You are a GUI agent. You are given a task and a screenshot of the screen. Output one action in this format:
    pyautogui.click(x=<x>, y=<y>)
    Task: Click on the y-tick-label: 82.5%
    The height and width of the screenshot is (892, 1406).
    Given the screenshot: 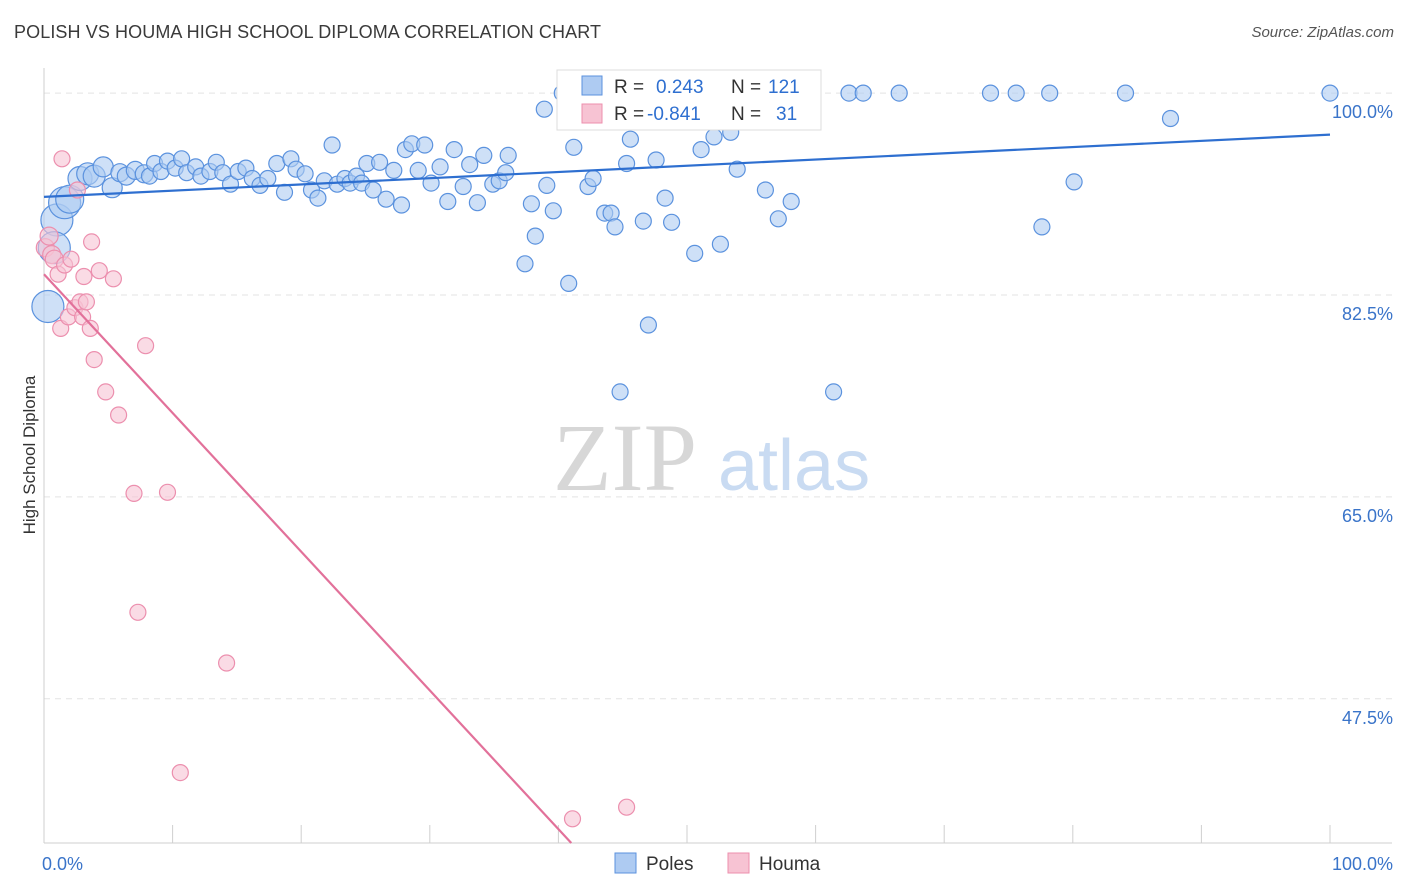 What is the action you would take?
    pyautogui.click(x=1367, y=314)
    